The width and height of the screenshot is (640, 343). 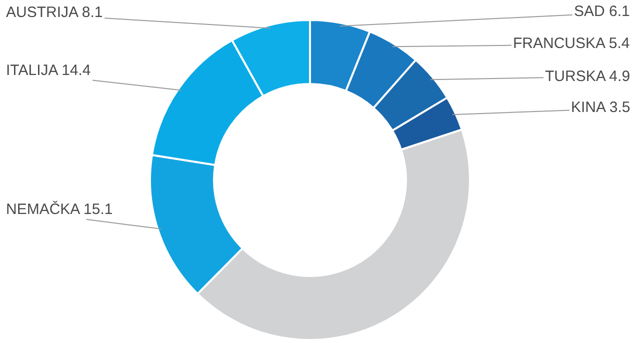 What do you see at coordinates (59, 209) in the screenshot?
I see `slice-label: NEMAČKA 15.1` at bounding box center [59, 209].